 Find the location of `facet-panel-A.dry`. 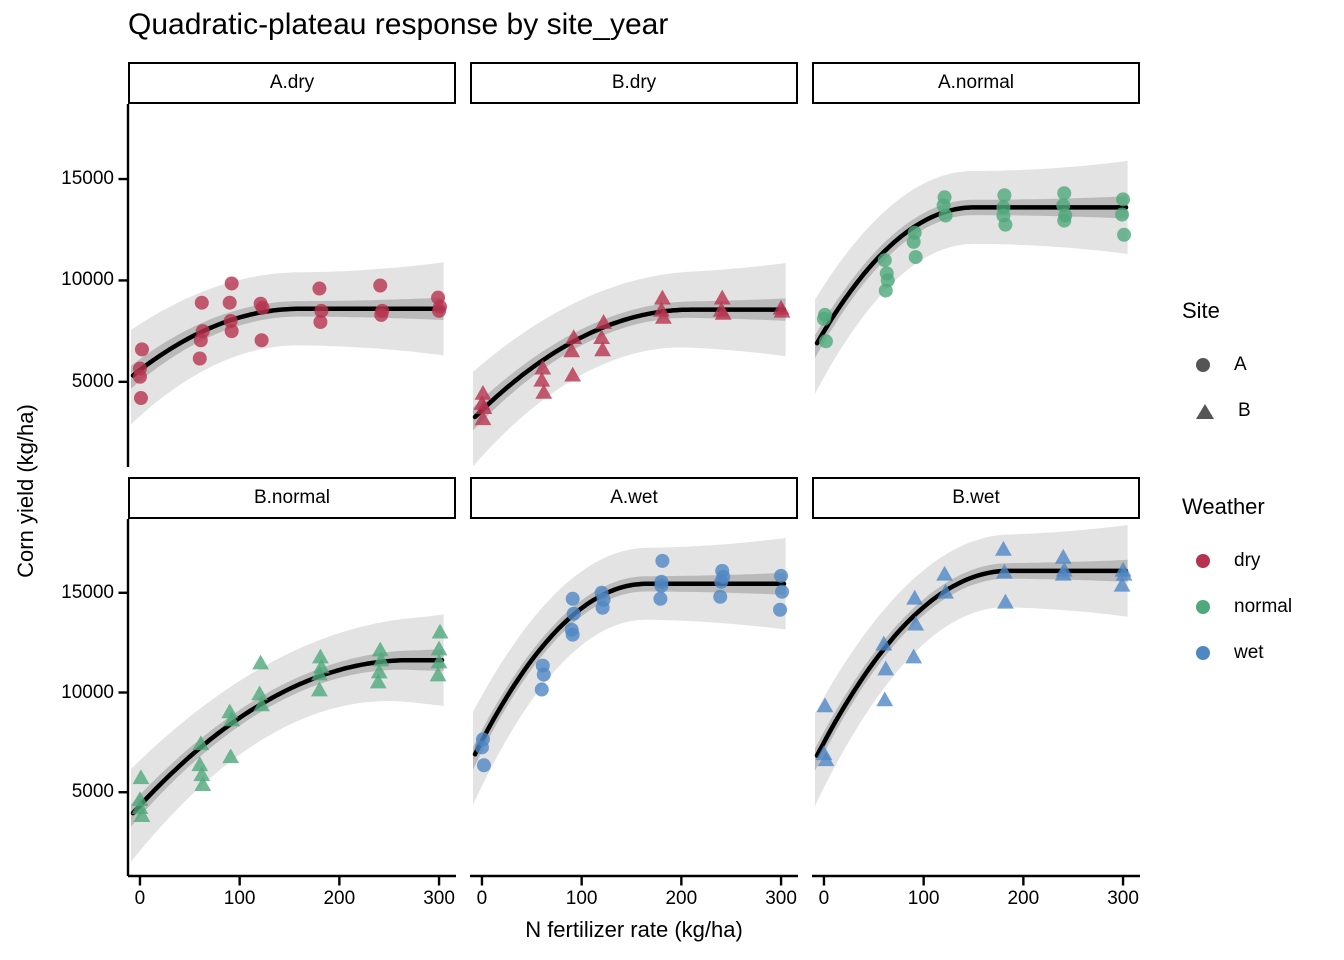

facet-panel-A.dry is located at coordinates (289, 343).